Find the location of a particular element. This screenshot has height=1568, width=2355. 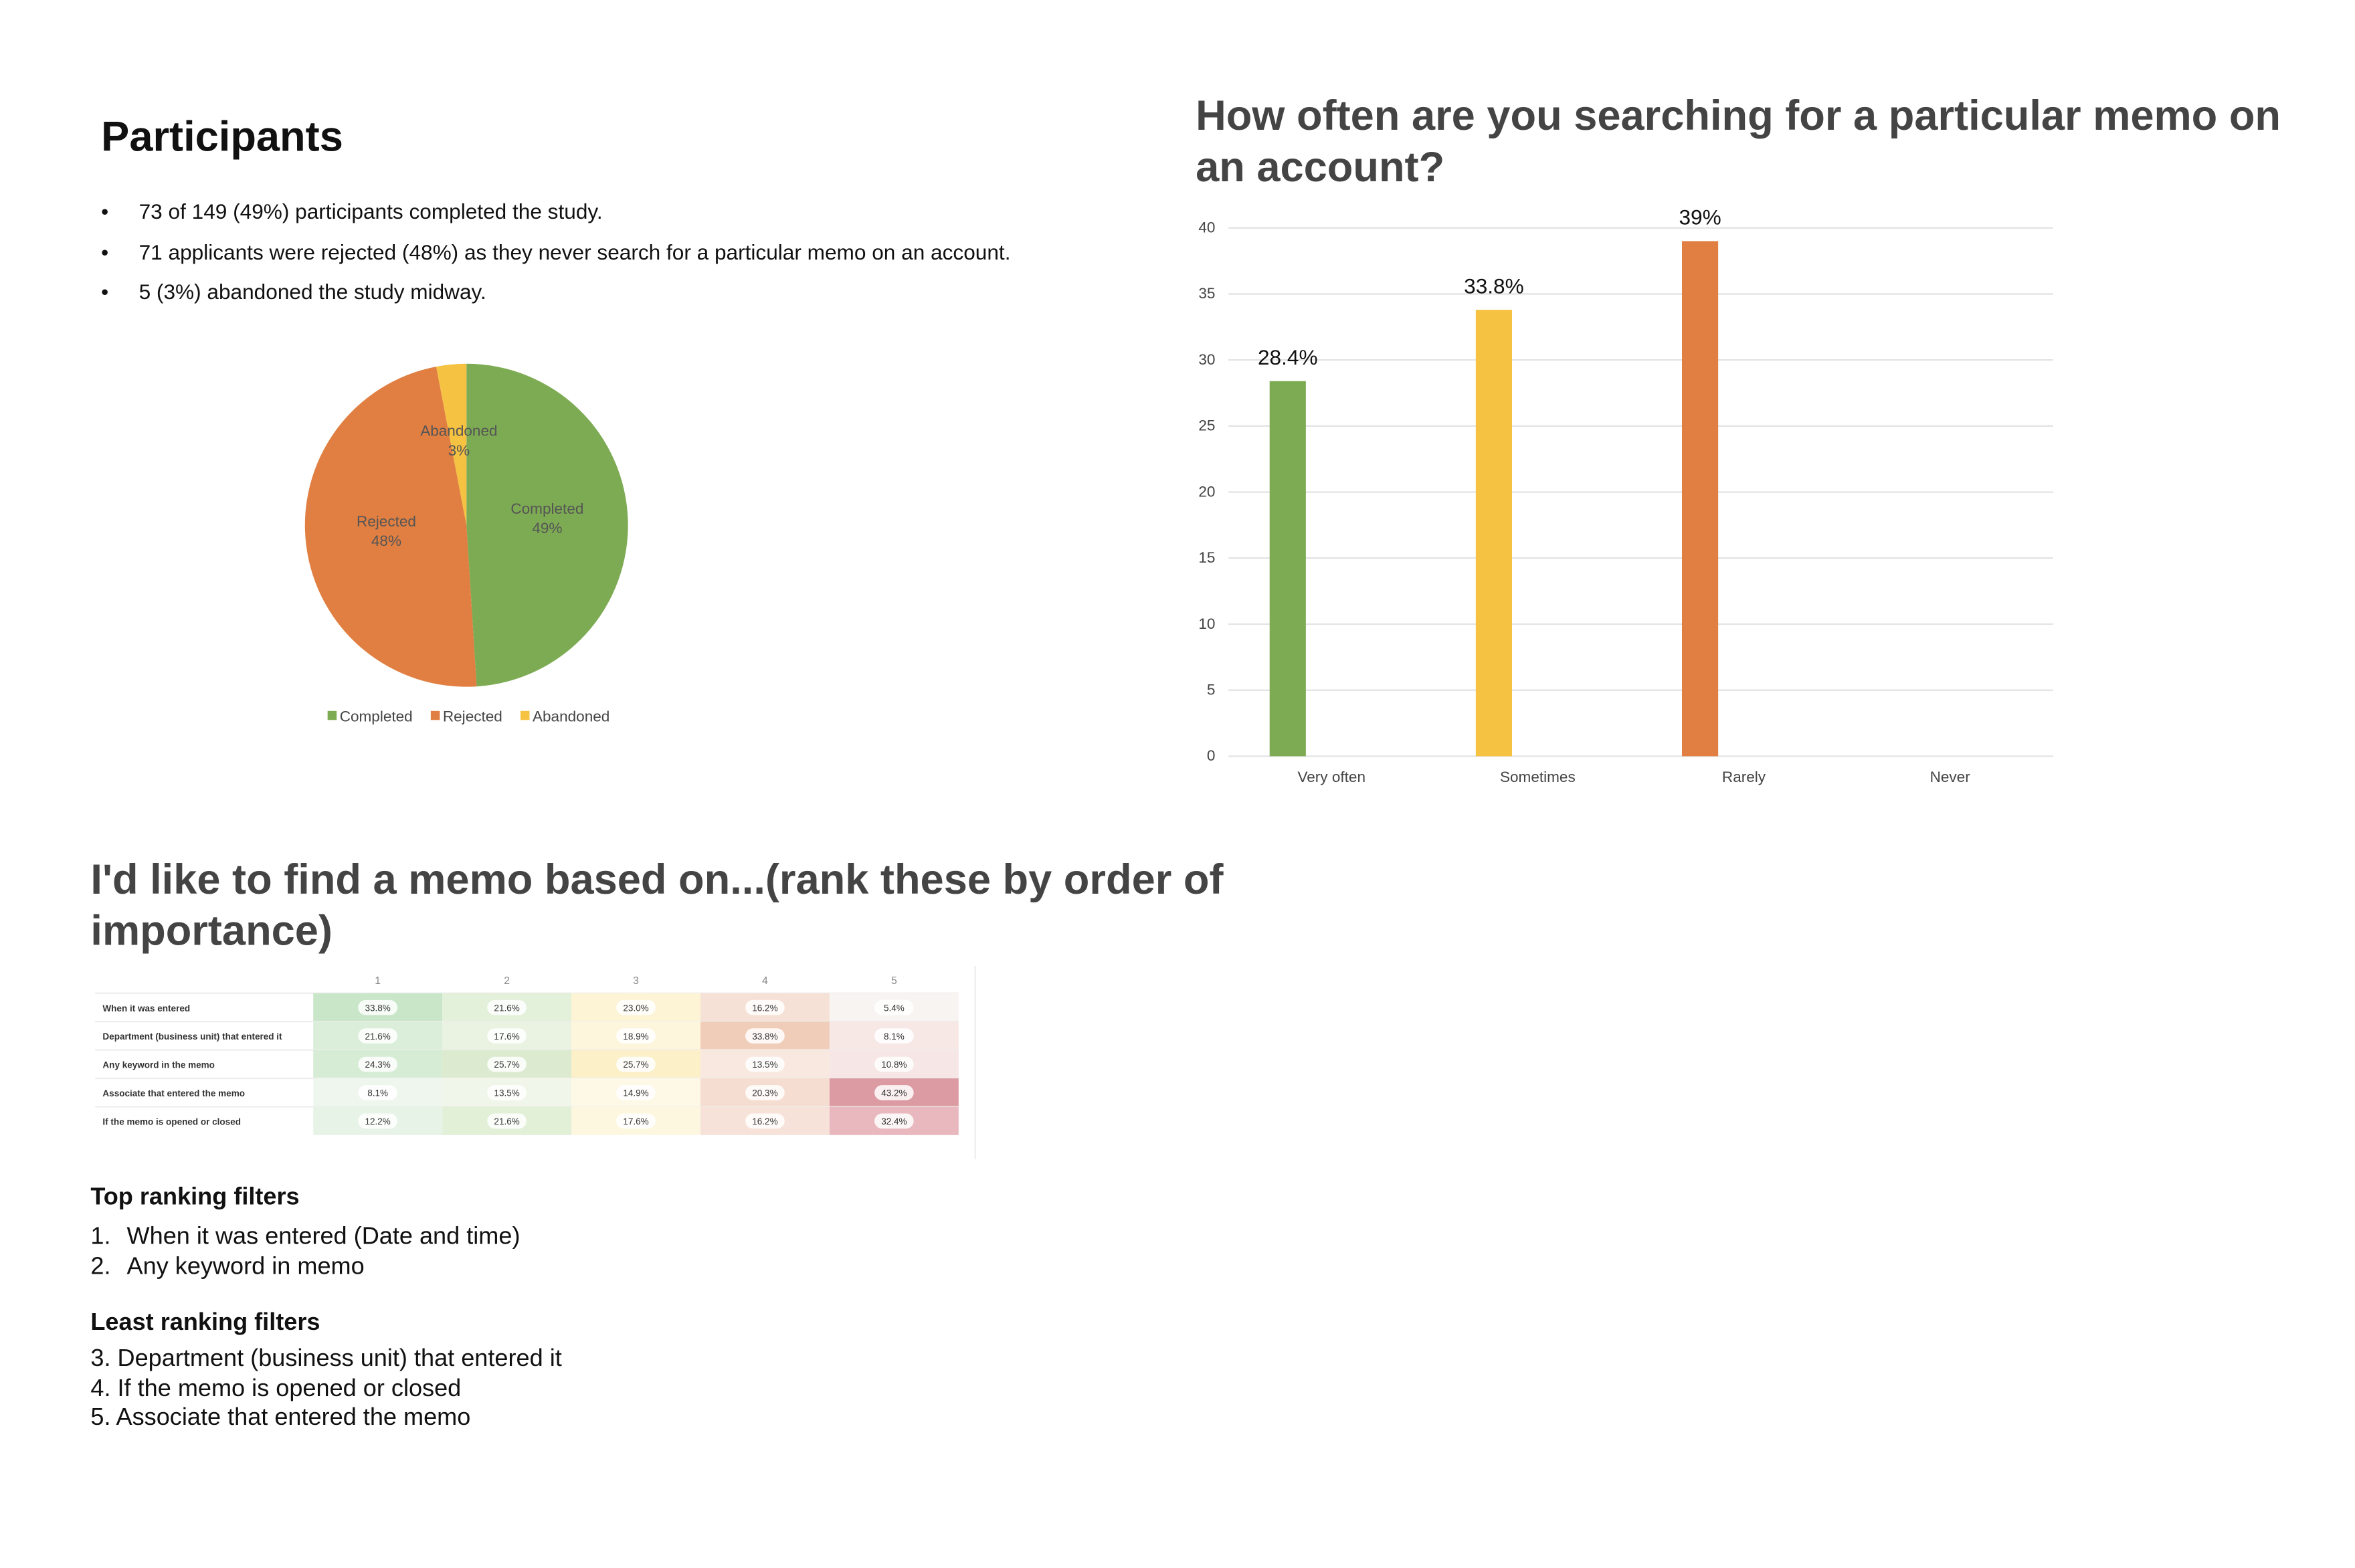

list-text: Any keyword in memo is located at coordinates (245, 1267).